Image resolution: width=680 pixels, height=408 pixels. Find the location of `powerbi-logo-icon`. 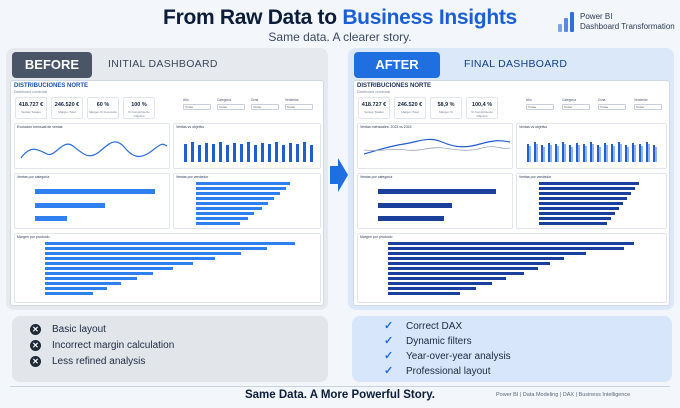

powerbi-logo-icon is located at coordinates (566, 22).